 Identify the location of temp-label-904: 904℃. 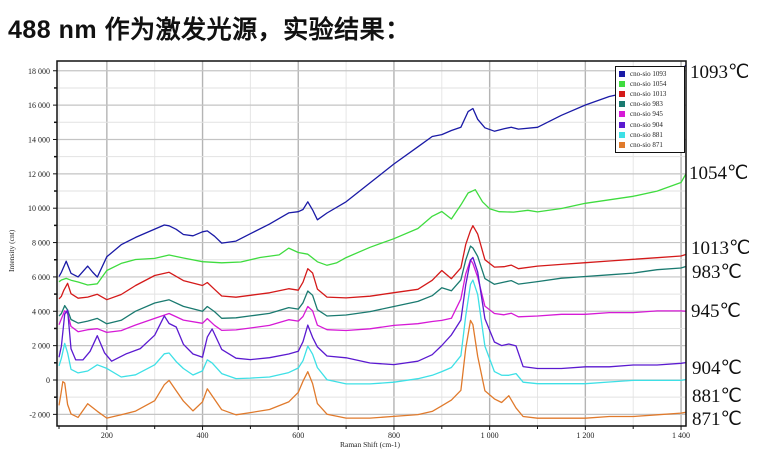
(717, 368).